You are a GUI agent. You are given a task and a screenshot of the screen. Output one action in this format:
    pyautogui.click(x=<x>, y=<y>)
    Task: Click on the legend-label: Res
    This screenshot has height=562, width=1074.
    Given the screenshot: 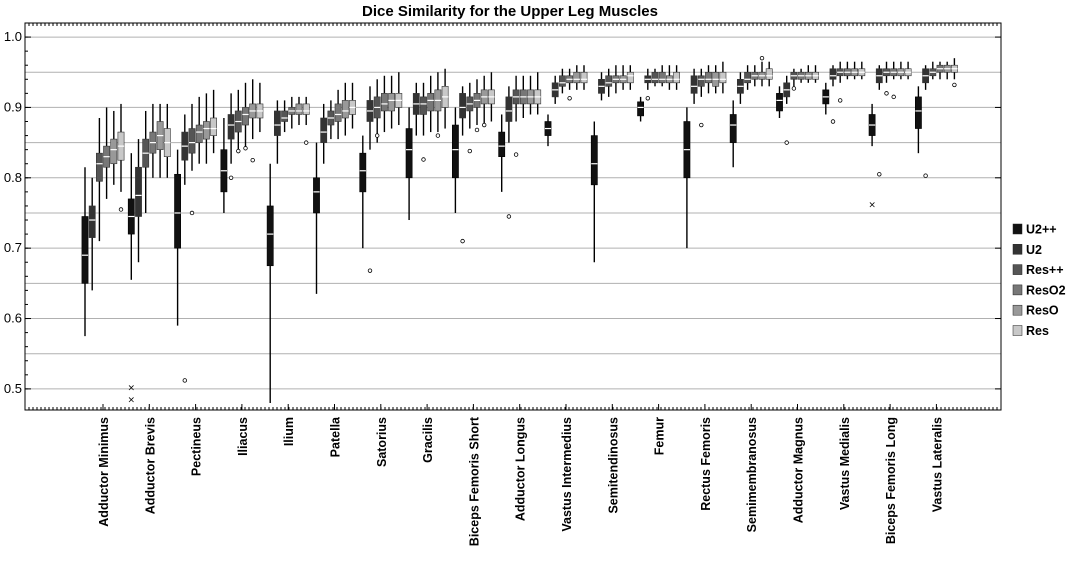 What is the action you would take?
    pyautogui.click(x=1037, y=331)
    